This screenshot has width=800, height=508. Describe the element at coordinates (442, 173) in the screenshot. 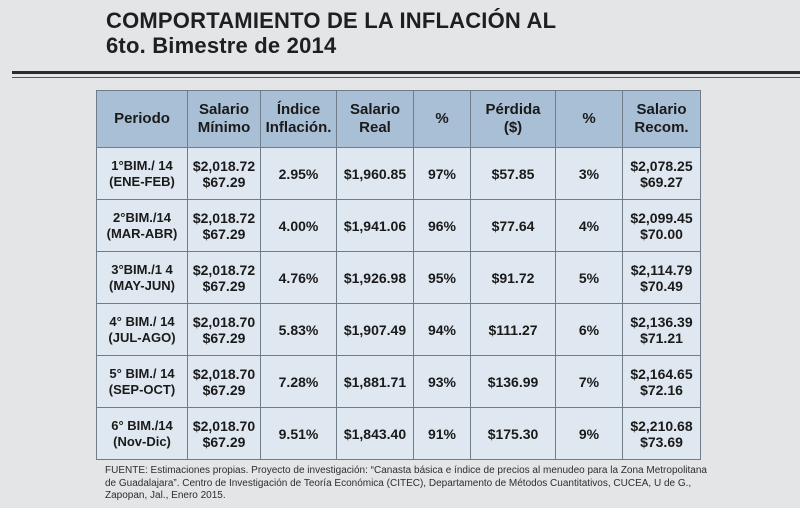

I see `cell-pct-real: 97%` at that location.